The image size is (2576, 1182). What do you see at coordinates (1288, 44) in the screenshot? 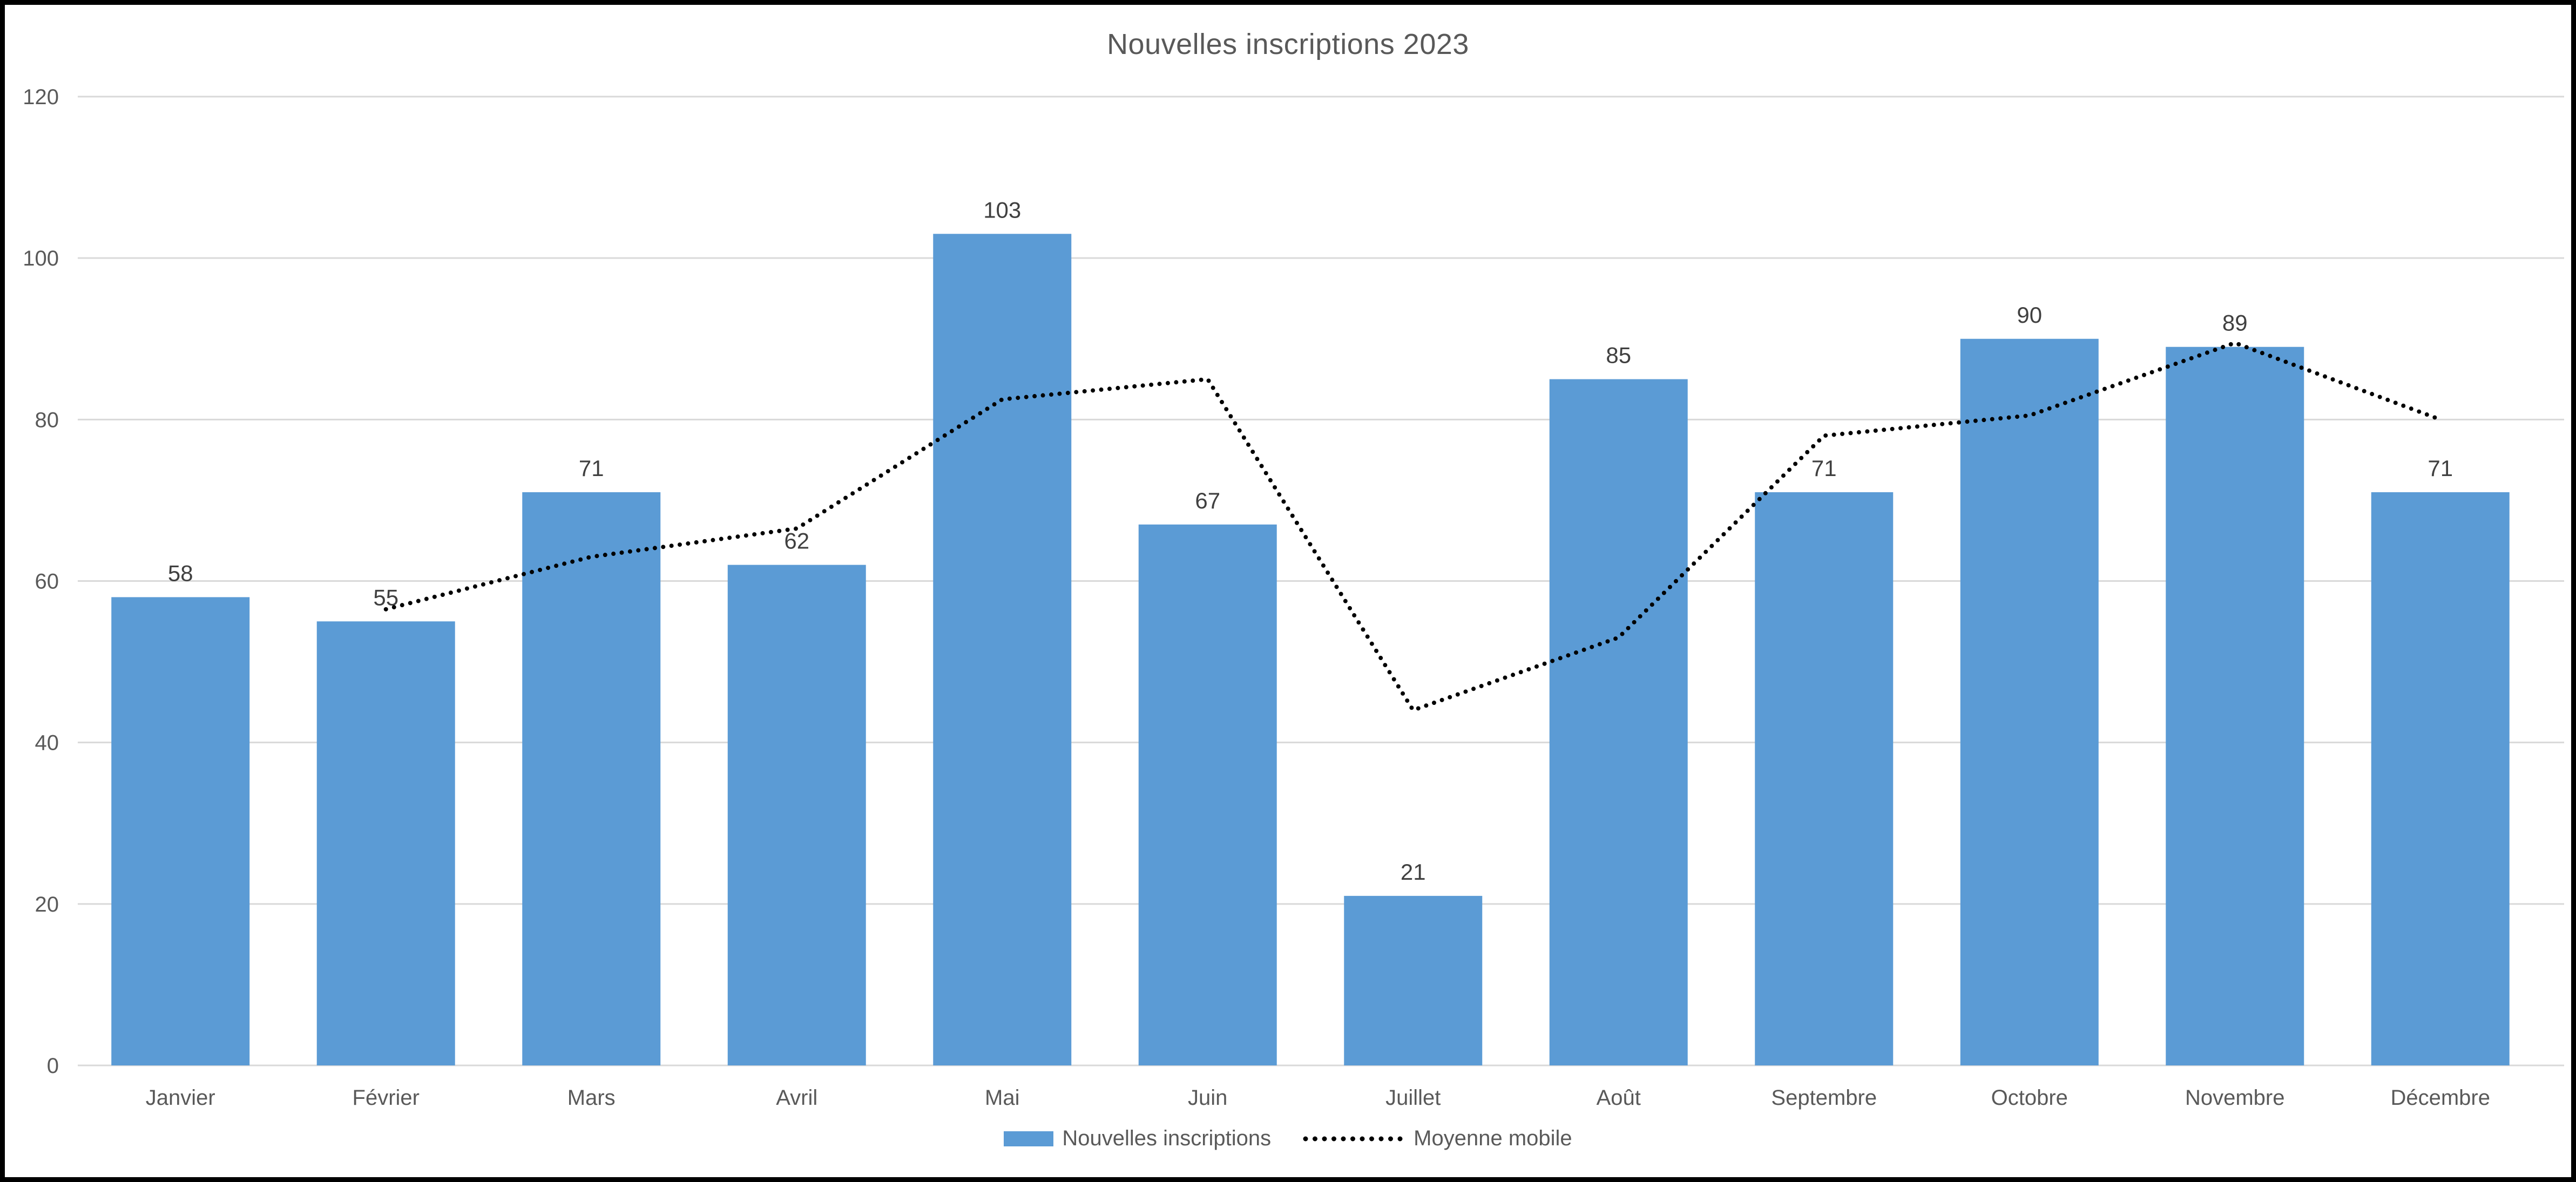
I see `chart-title: Nouvelles inscriptions 2023` at bounding box center [1288, 44].